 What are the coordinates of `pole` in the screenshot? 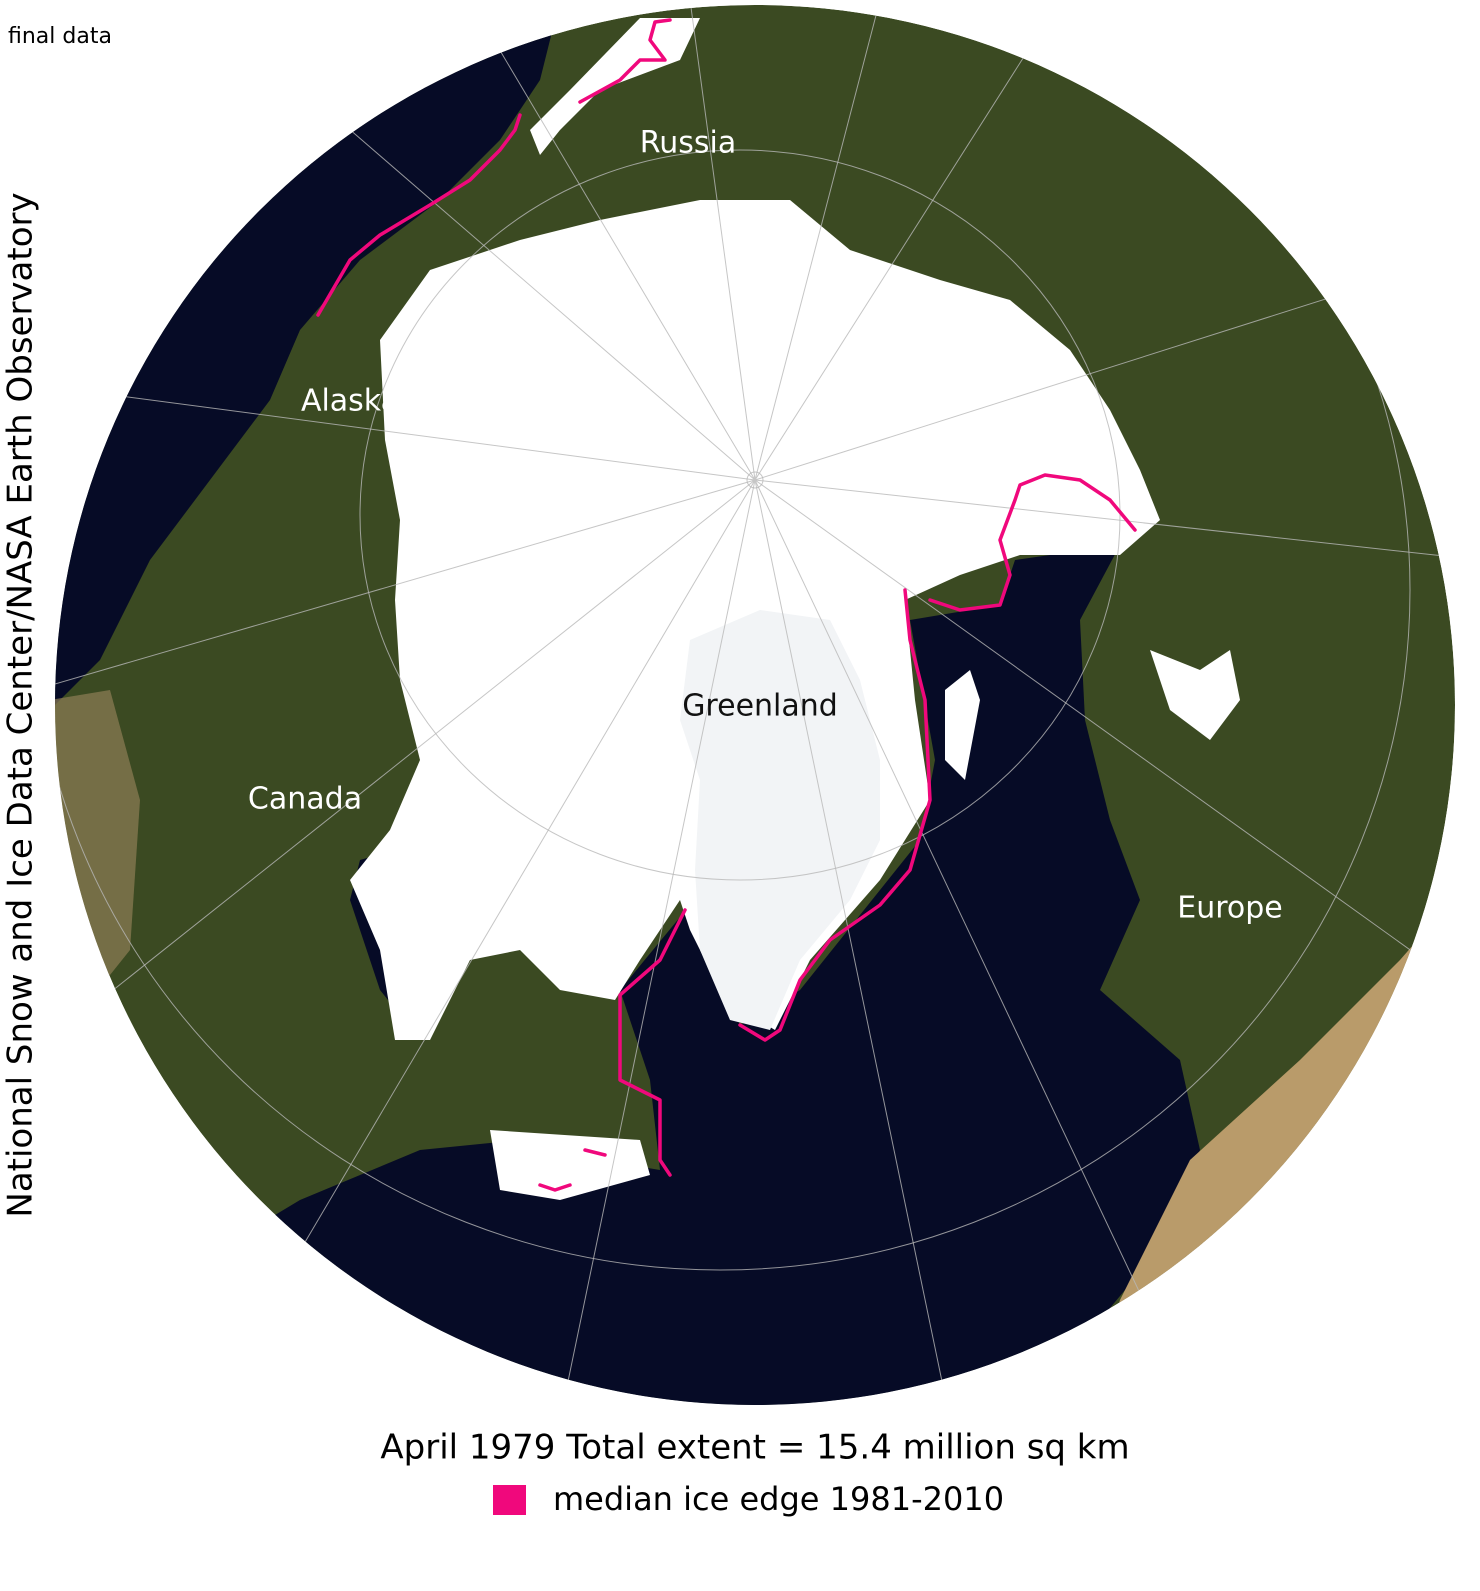 It's located at (755, 480).